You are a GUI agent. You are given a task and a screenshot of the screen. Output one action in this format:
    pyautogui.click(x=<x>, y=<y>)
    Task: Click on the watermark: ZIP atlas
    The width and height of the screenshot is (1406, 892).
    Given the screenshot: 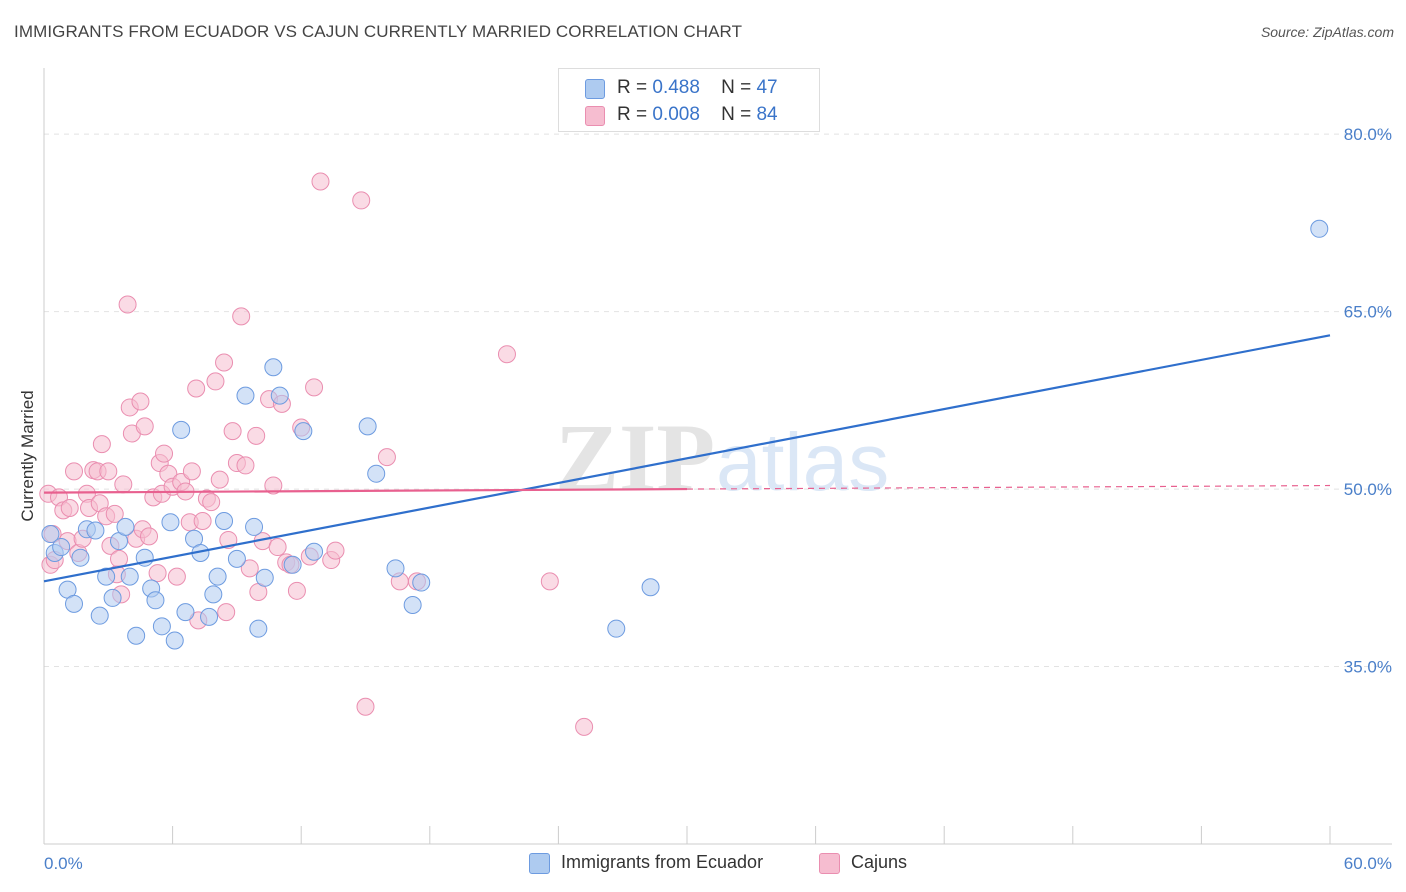 What is the action you would take?
    pyautogui.click(x=722, y=457)
    